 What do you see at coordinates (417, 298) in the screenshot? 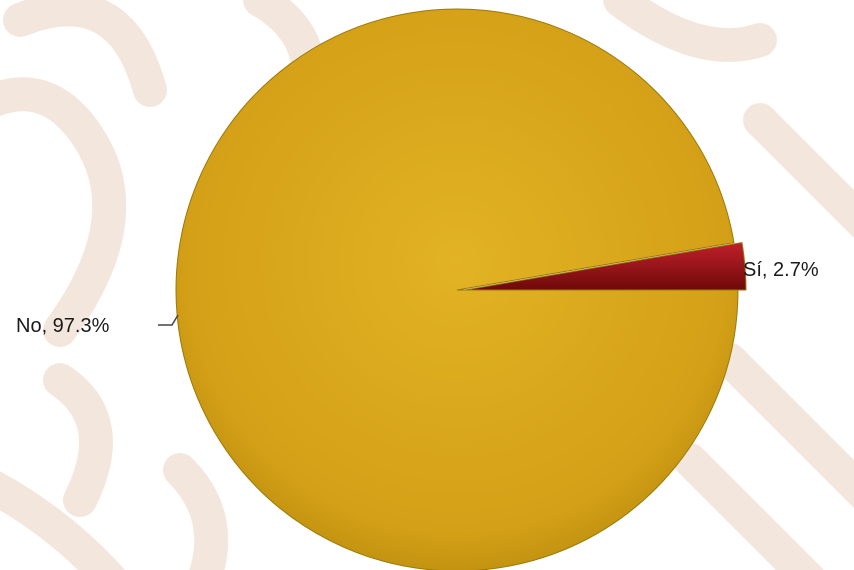
I see `pie-labels: Sí, 2.7% No, 97.3%` at bounding box center [417, 298].